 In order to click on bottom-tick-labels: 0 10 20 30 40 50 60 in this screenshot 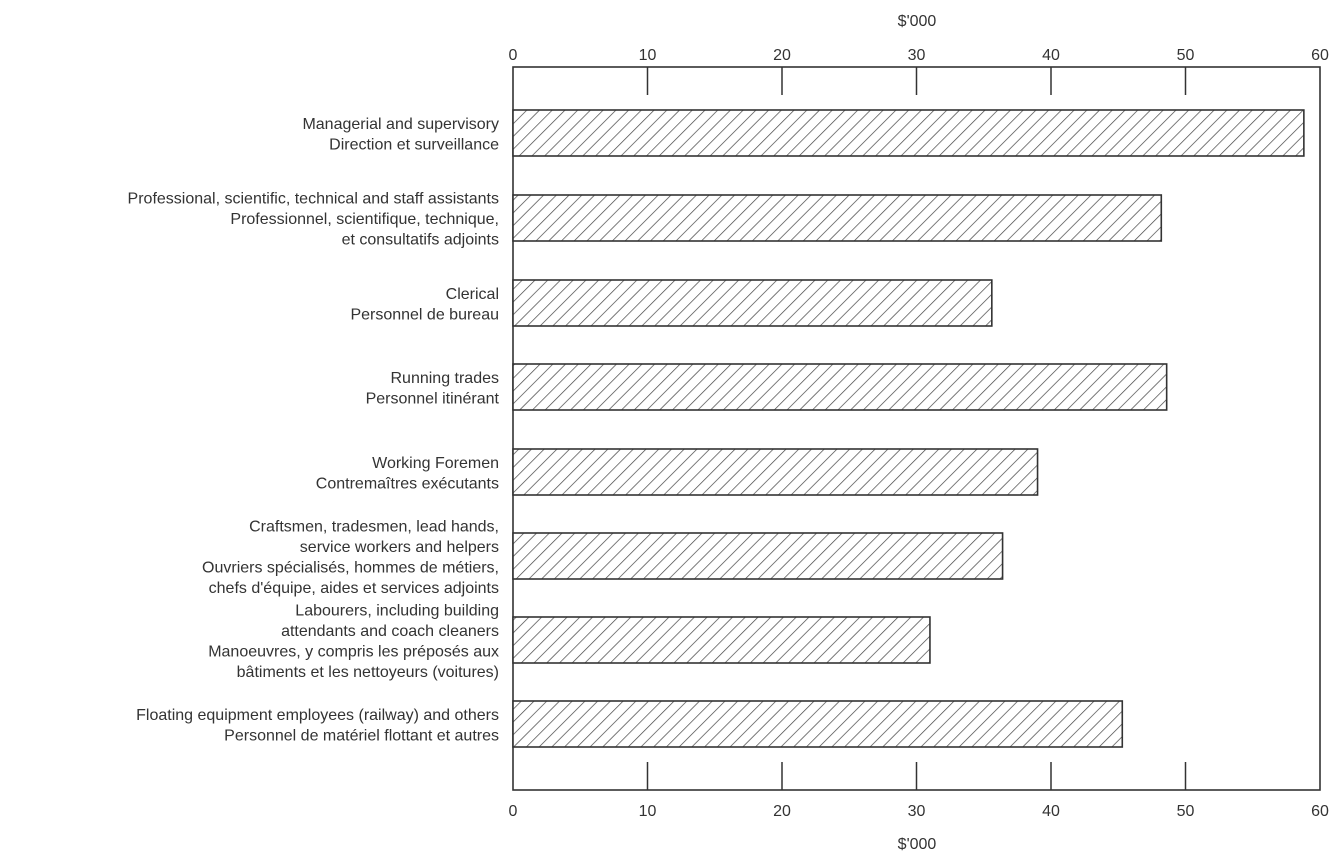, I will do `click(919, 811)`.